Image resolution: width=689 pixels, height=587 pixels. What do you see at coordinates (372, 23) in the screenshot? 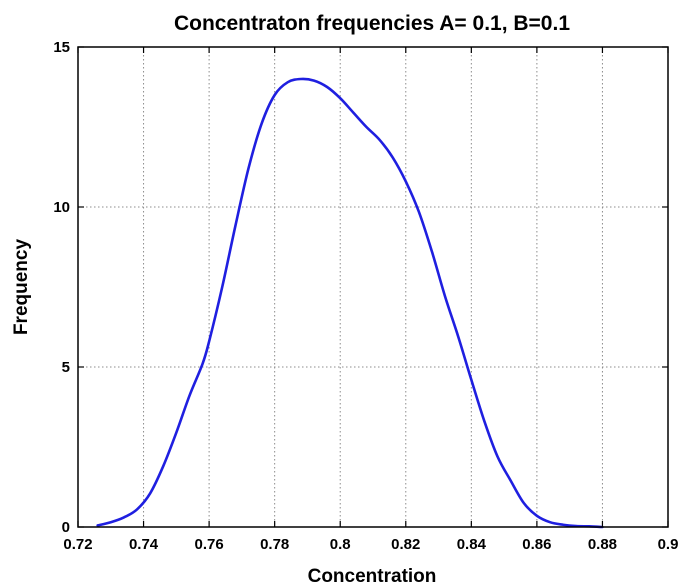
I see `chart-title: Concentraton frequencies A= 0.1, B=0.1` at bounding box center [372, 23].